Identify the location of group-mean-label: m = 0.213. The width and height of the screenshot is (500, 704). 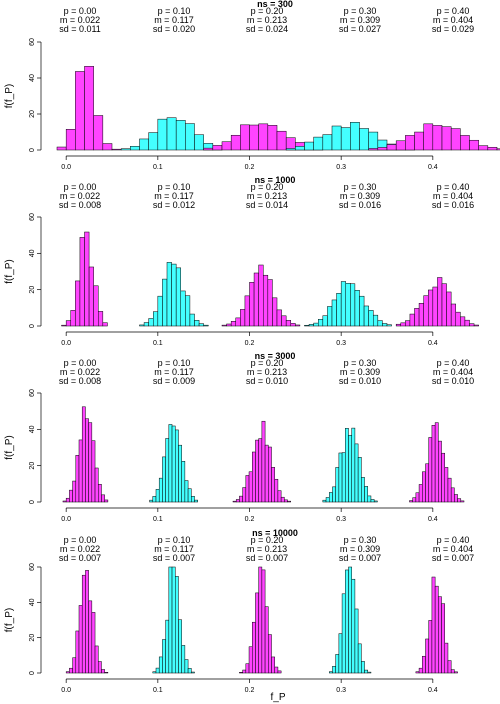
(267, 549).